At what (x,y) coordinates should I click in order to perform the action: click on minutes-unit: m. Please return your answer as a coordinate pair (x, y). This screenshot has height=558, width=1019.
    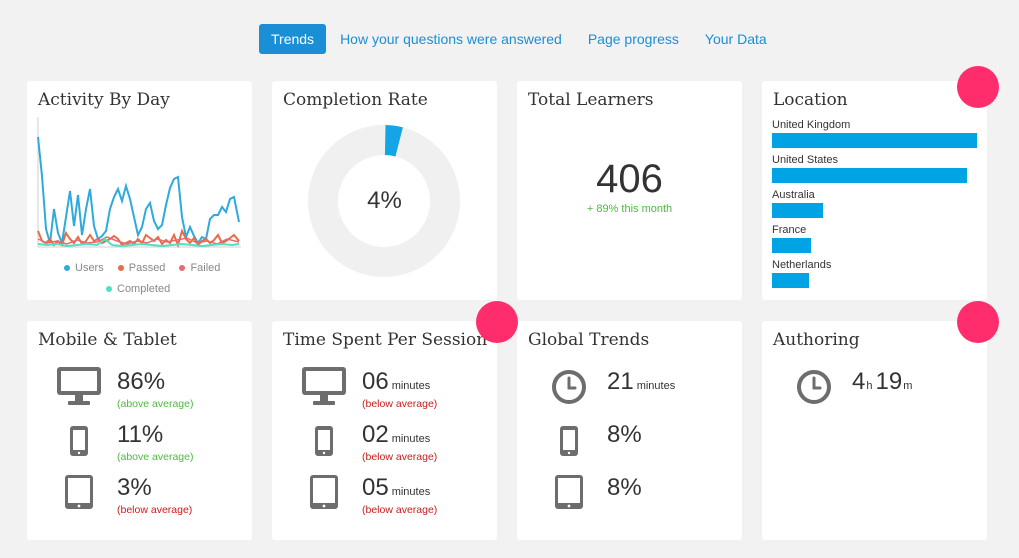
    Looking at the image, I should click on (908, 386).